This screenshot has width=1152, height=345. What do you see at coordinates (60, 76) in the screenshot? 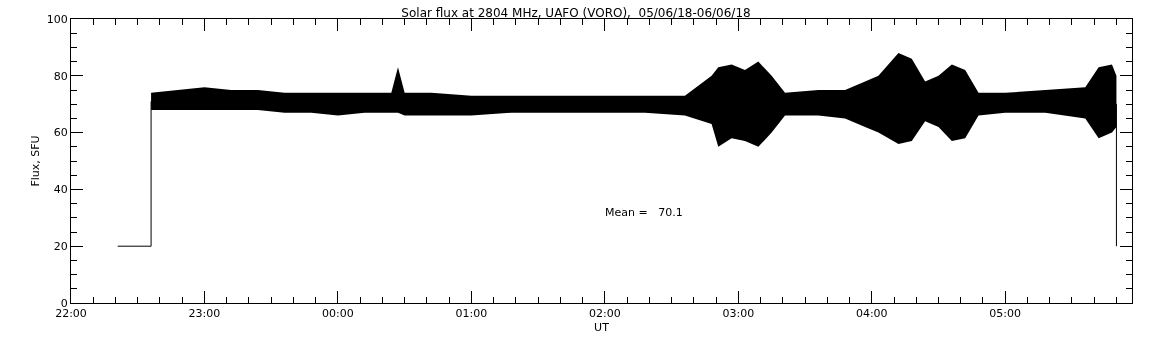
I see `y-tick-label: 80` at bounding box center [60, 76].